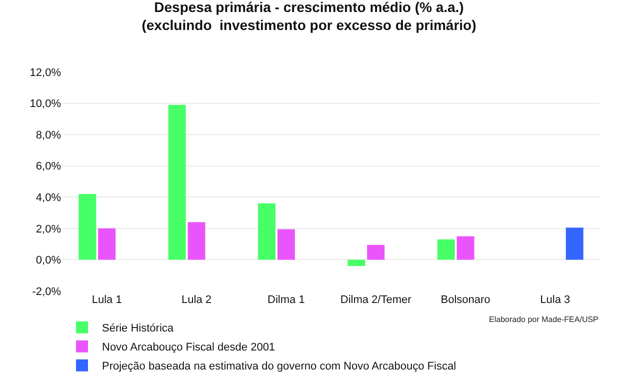 The image size is (618, 392). I want to click on x-tick-label: Dilma 2/Temer, so click(376, 300).